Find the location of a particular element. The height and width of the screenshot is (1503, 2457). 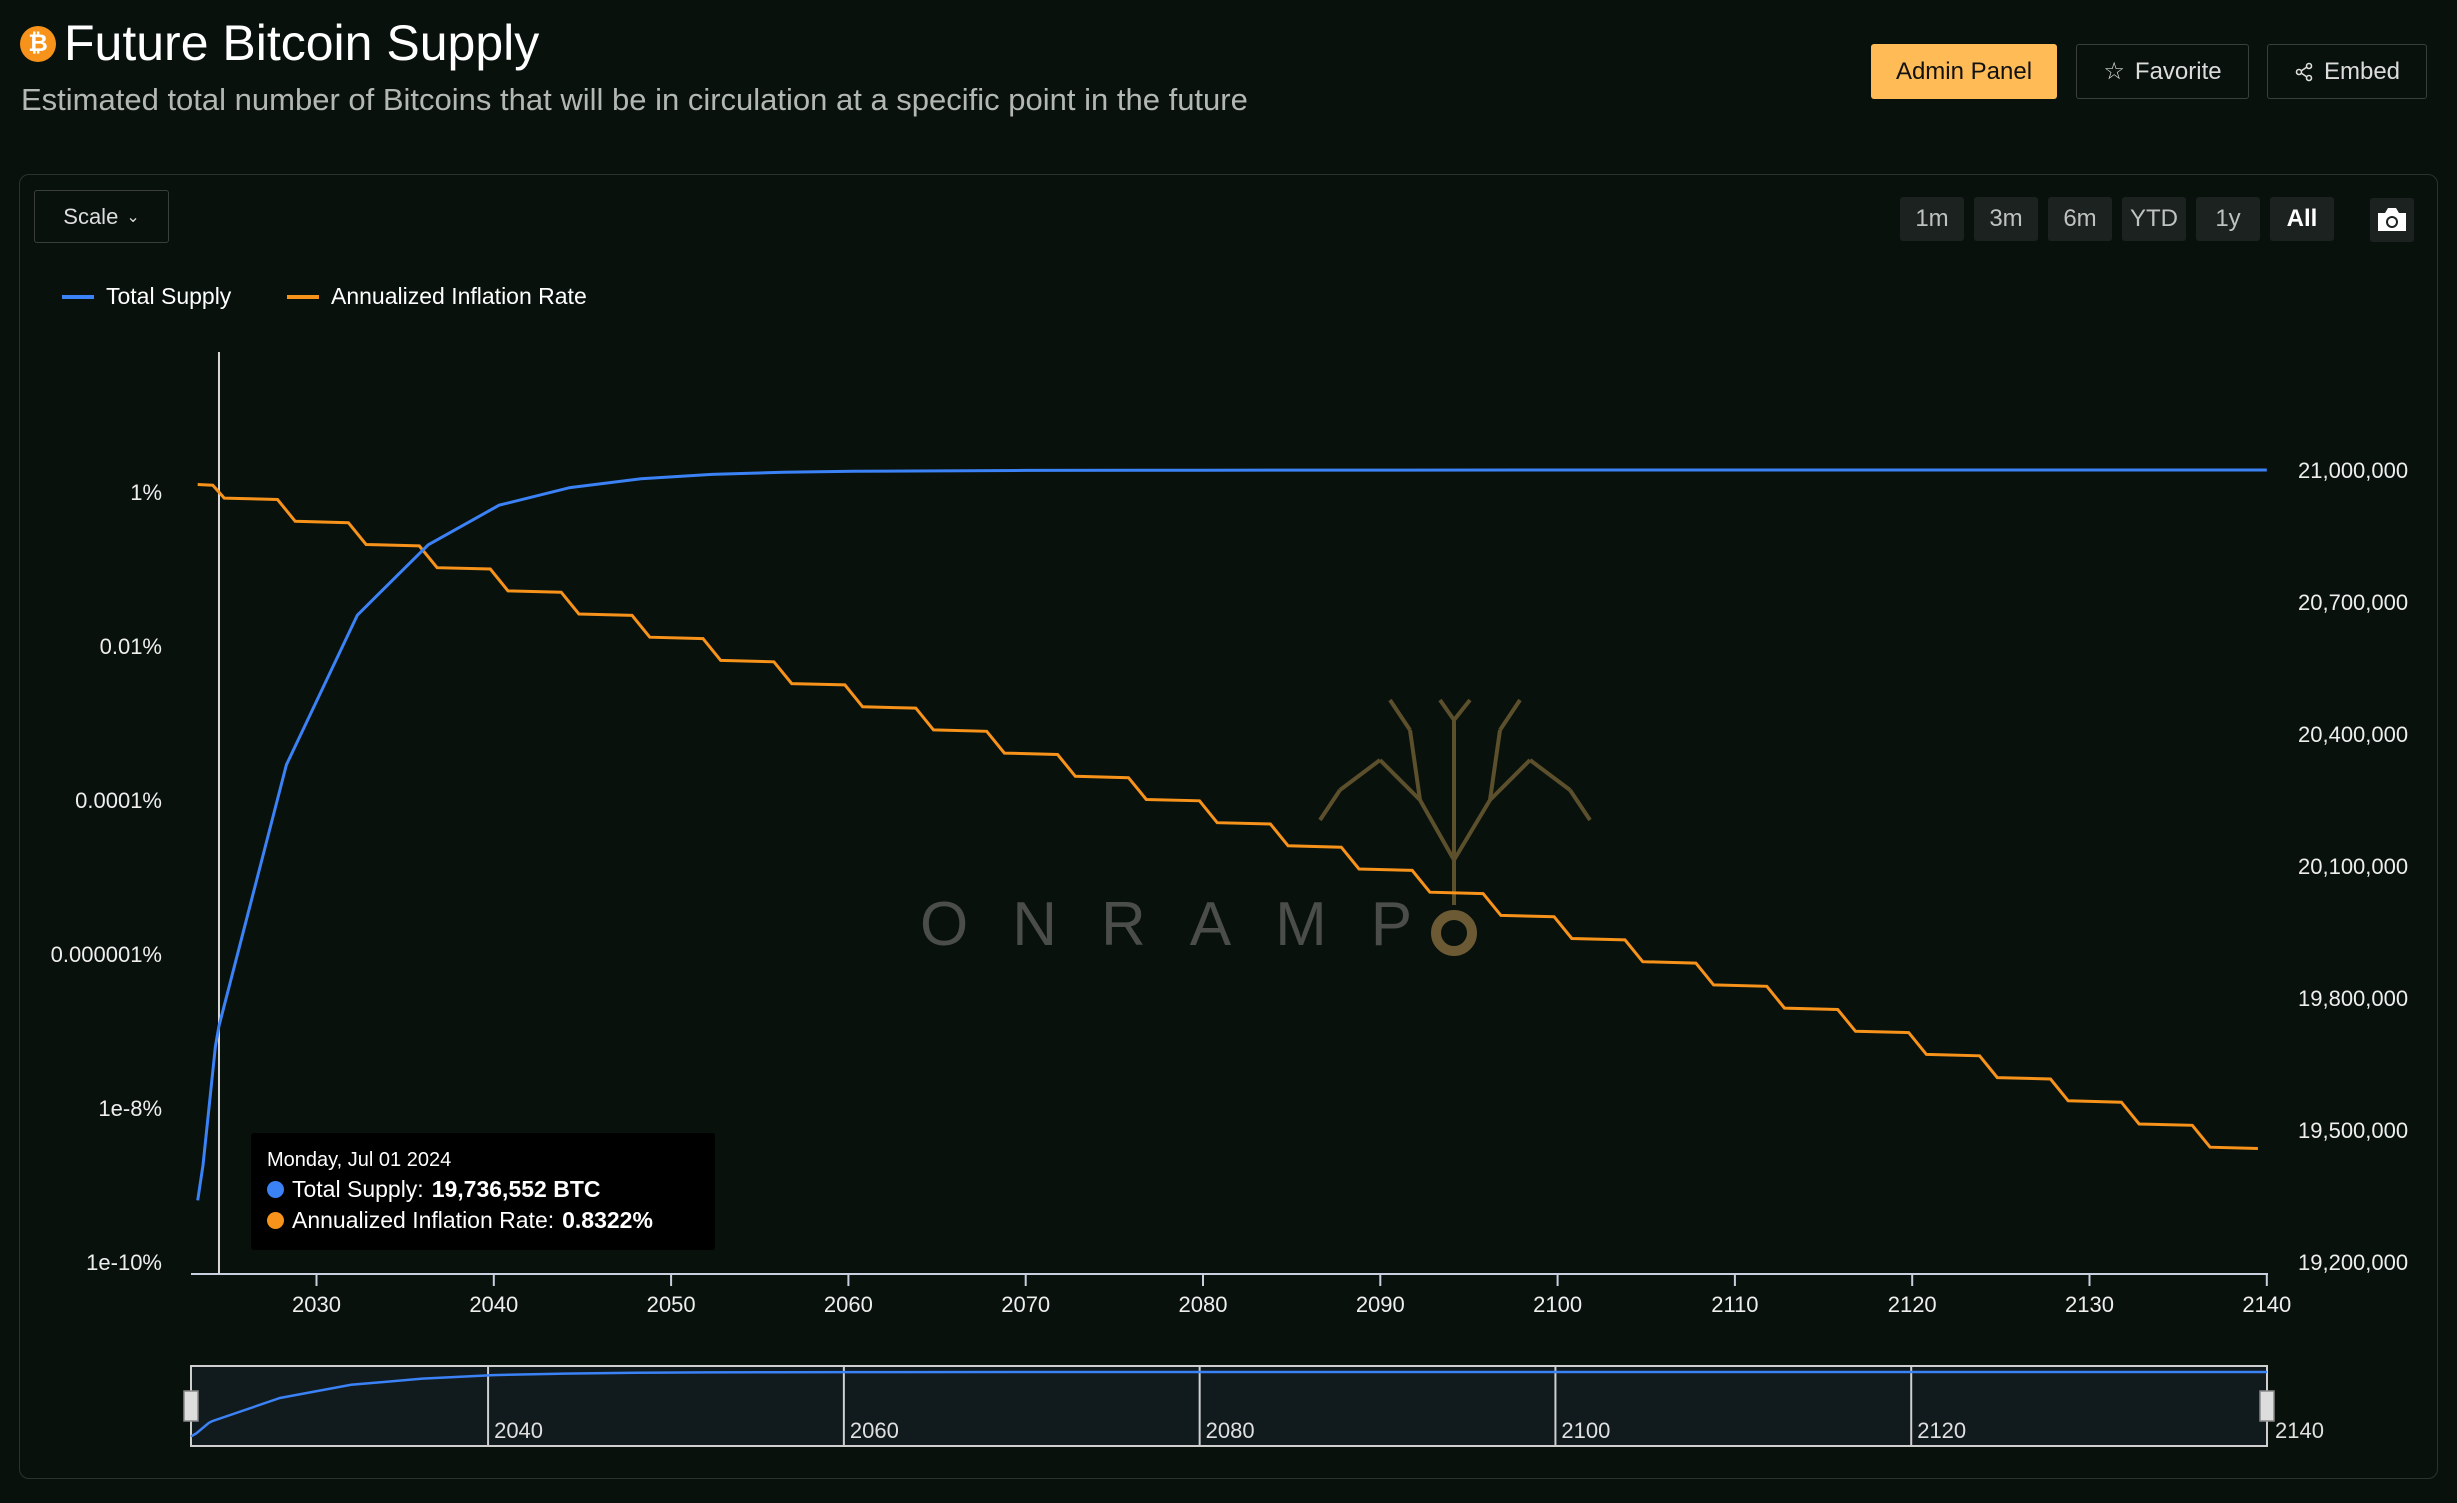

x-tick-label: 2120 is located at coordinates (1912, 1304).